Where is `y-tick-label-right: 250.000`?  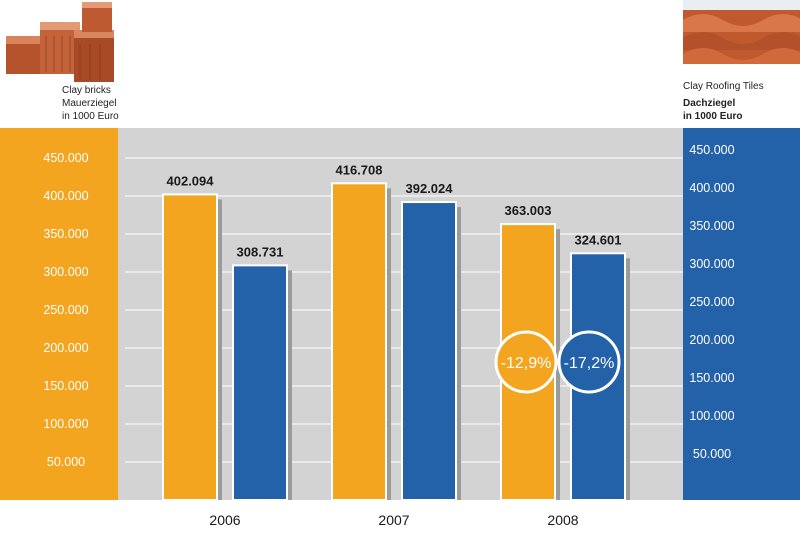 y-tick-label-right: 250.000 is located at coordinates (711, 302).